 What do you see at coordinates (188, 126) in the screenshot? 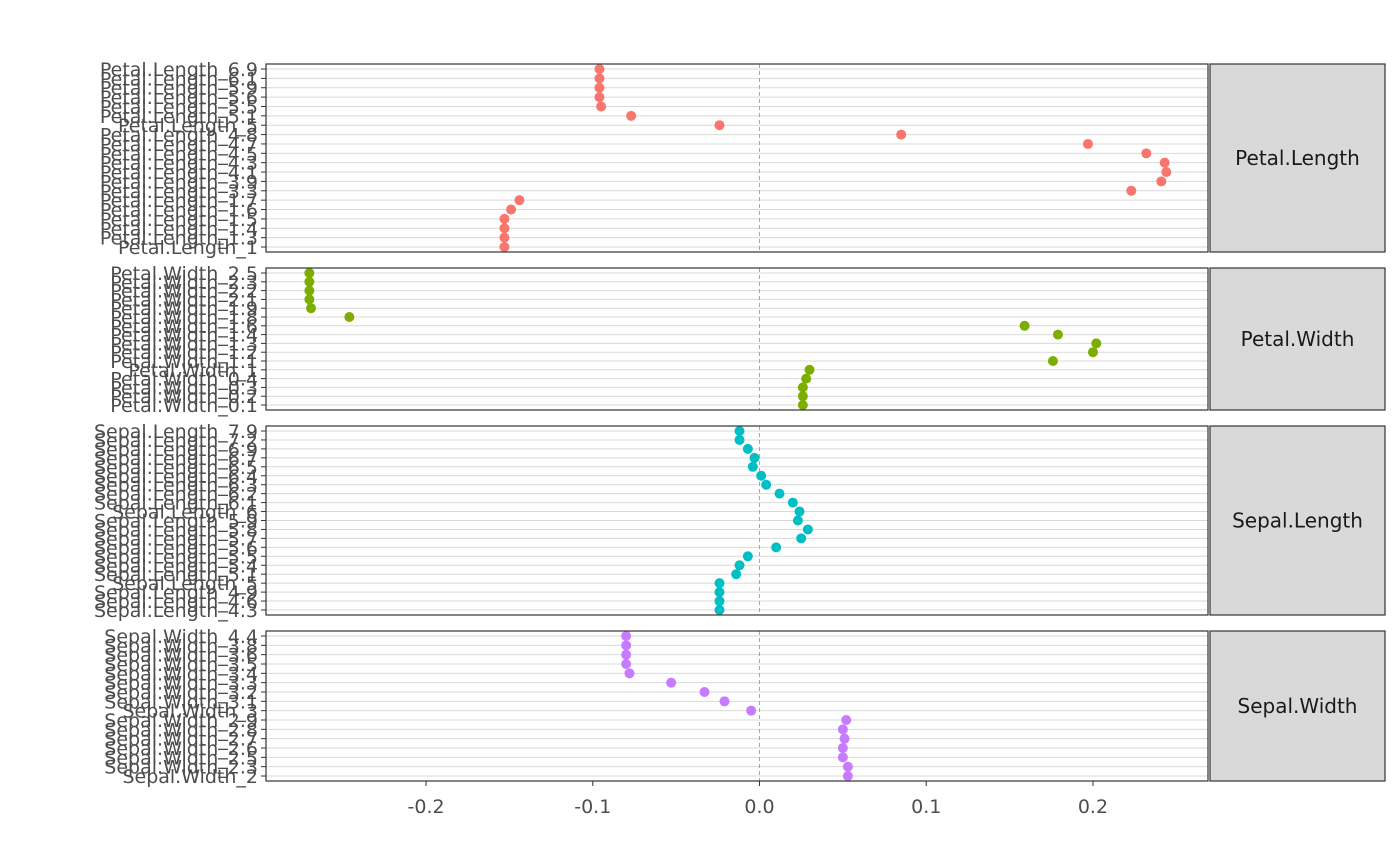
I see `y-tick-label: Petal.Length_5` at bounding box center [188, 126].